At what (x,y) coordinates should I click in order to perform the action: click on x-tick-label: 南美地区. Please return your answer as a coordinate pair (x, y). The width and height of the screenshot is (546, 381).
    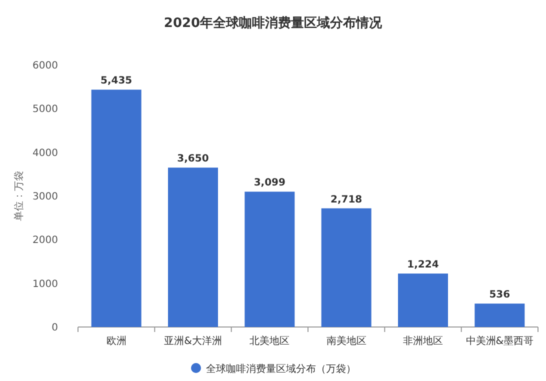
    Looking at the image, I should click on (346, 341).